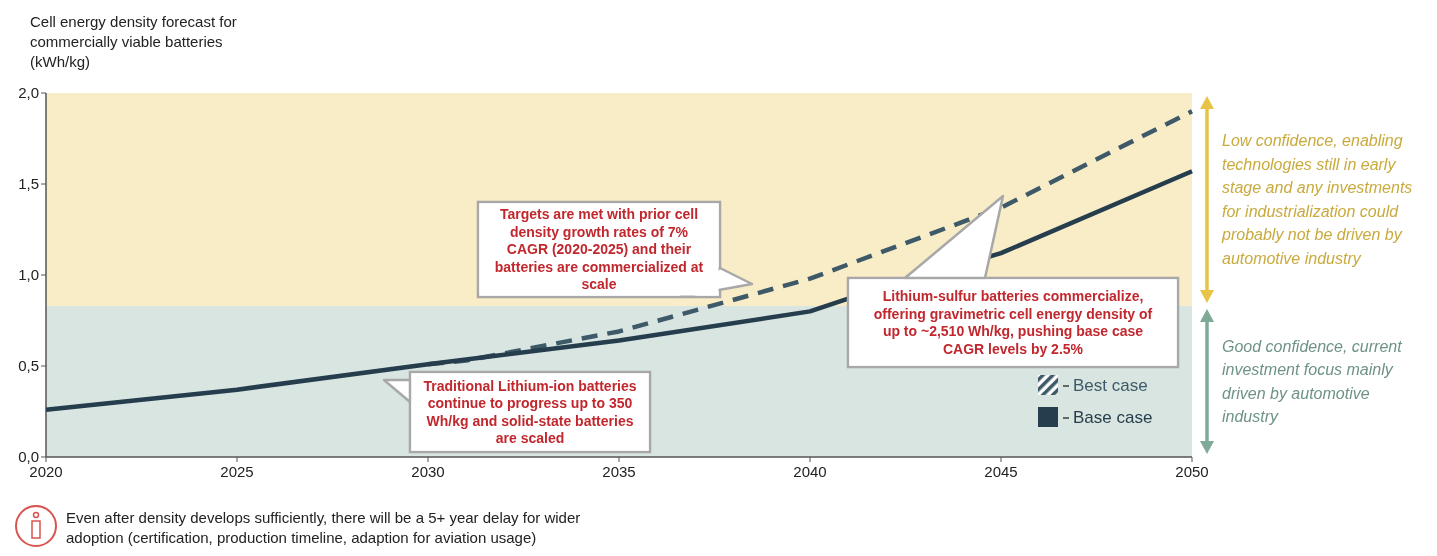 This screenshot has width=1437, height=556. What do you see at coordinates (28, 275) in the screenshot?
I see `y-tick-label: 1,0` at bounding box center [28, 275].